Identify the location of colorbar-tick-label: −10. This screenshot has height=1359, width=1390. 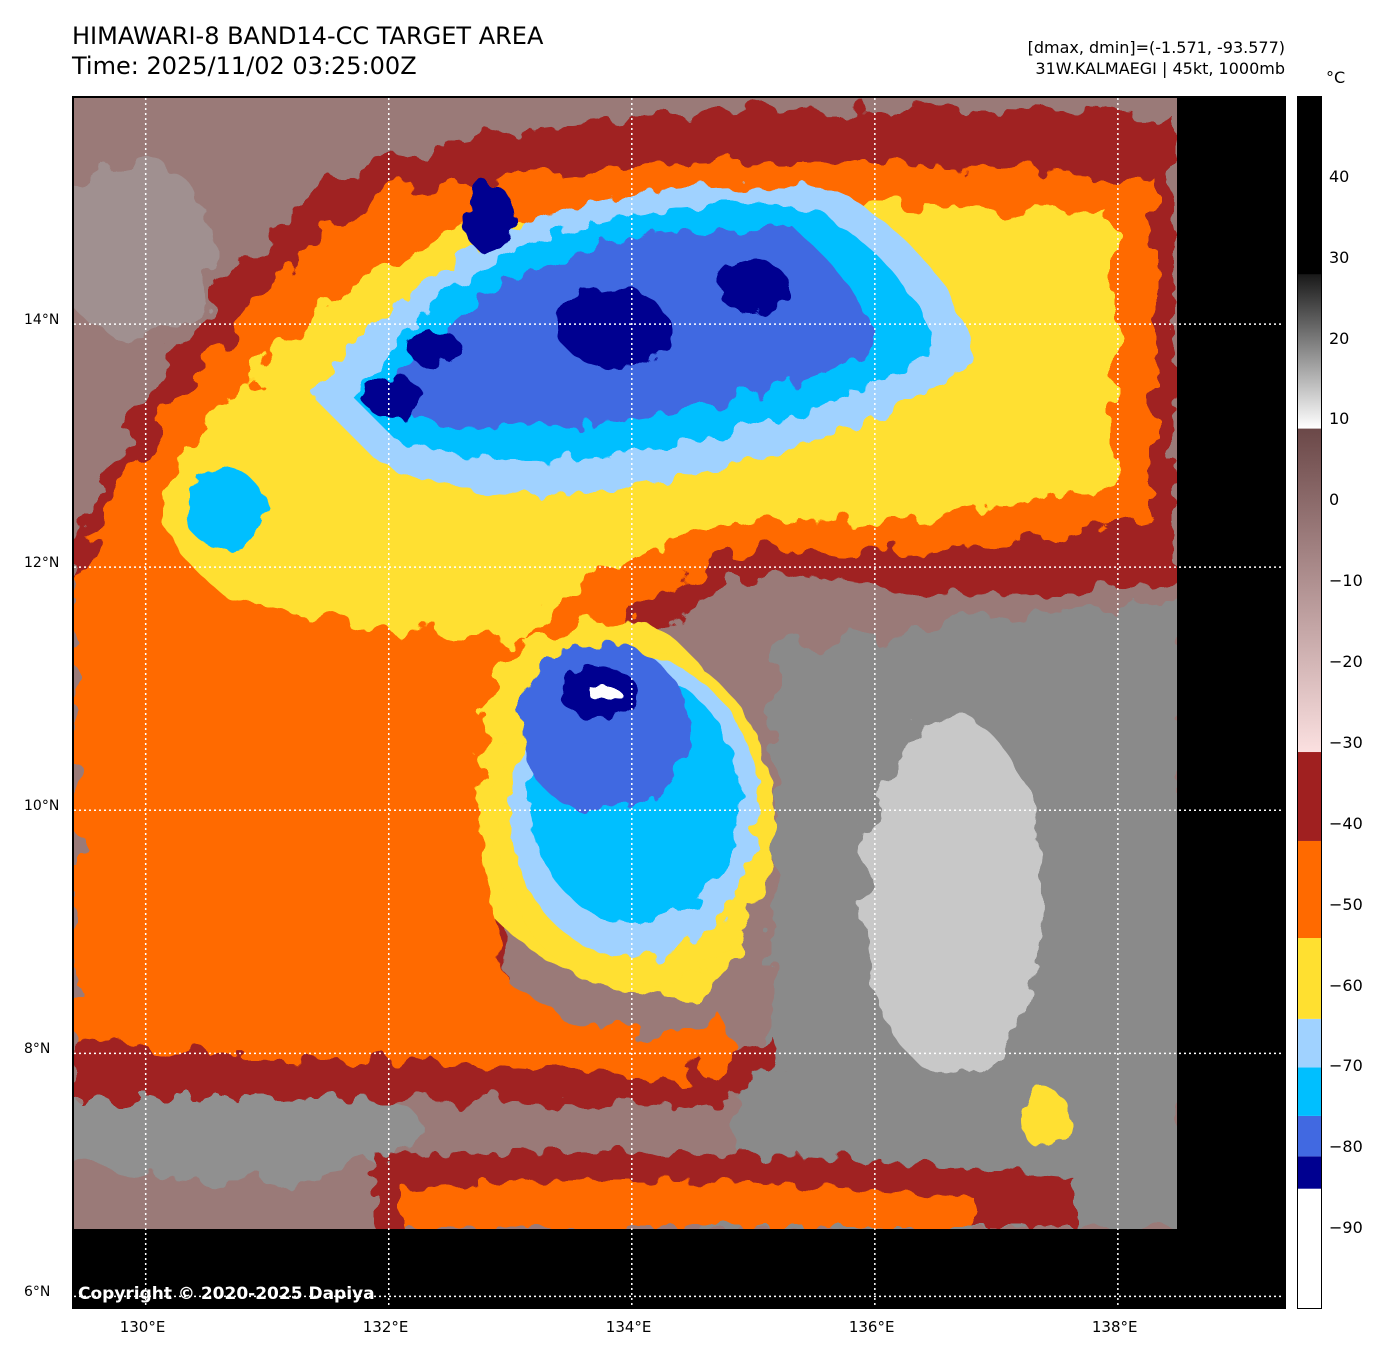
(1346, 581).